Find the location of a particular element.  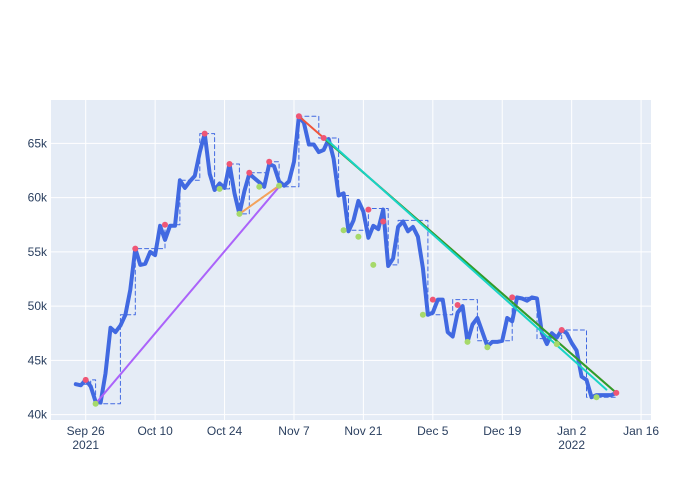

x-tick-label: Nov 7 is located at coordinates (294, 431).